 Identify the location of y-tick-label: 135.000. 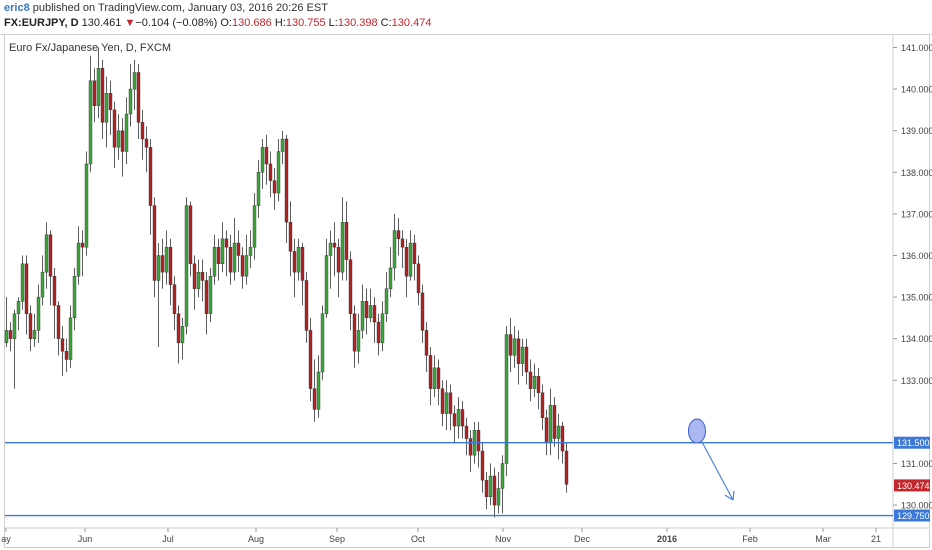
(916, 298).